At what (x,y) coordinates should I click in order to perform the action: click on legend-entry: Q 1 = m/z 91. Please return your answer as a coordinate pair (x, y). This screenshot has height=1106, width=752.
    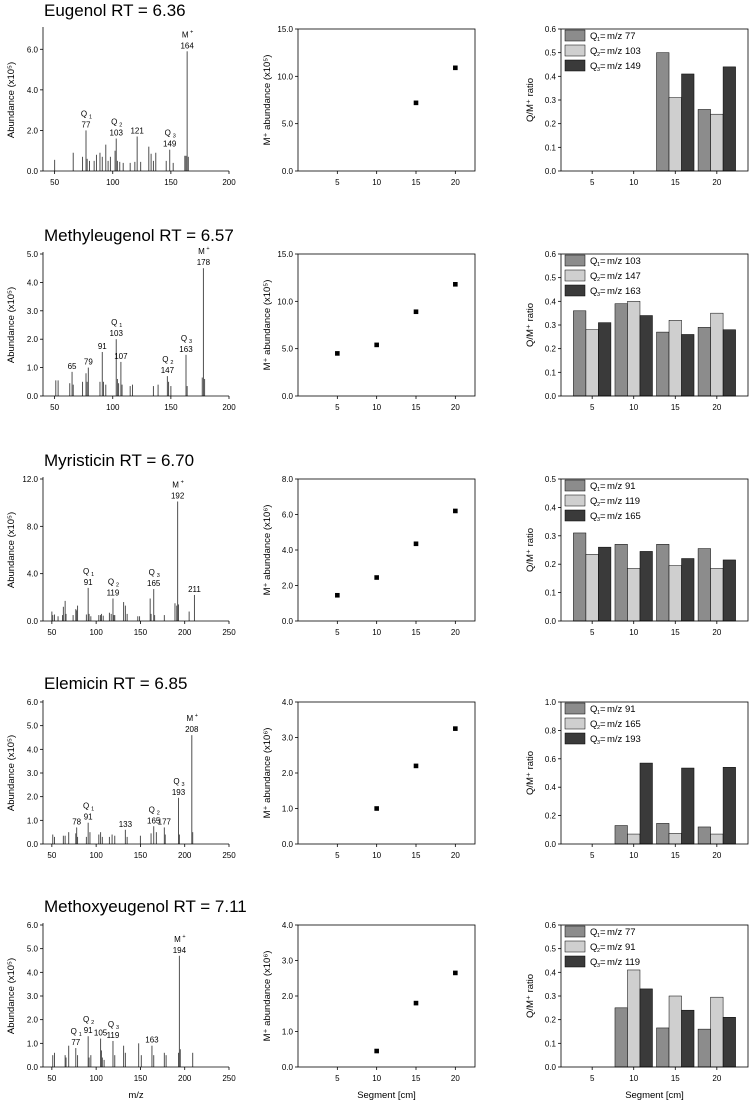
    Looking at the image, I should click on (600, 486).